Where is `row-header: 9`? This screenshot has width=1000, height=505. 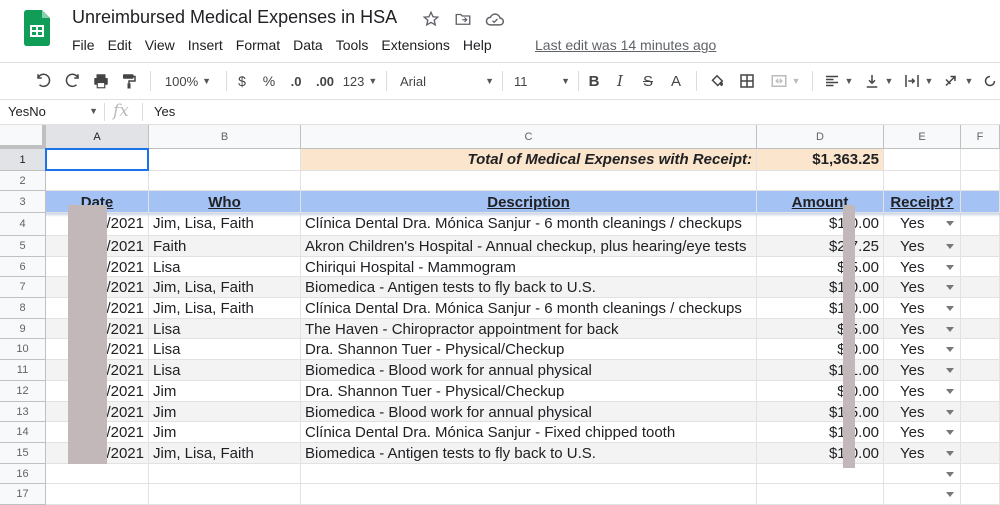 row-header: 9 is located at coordinates (23, 329).